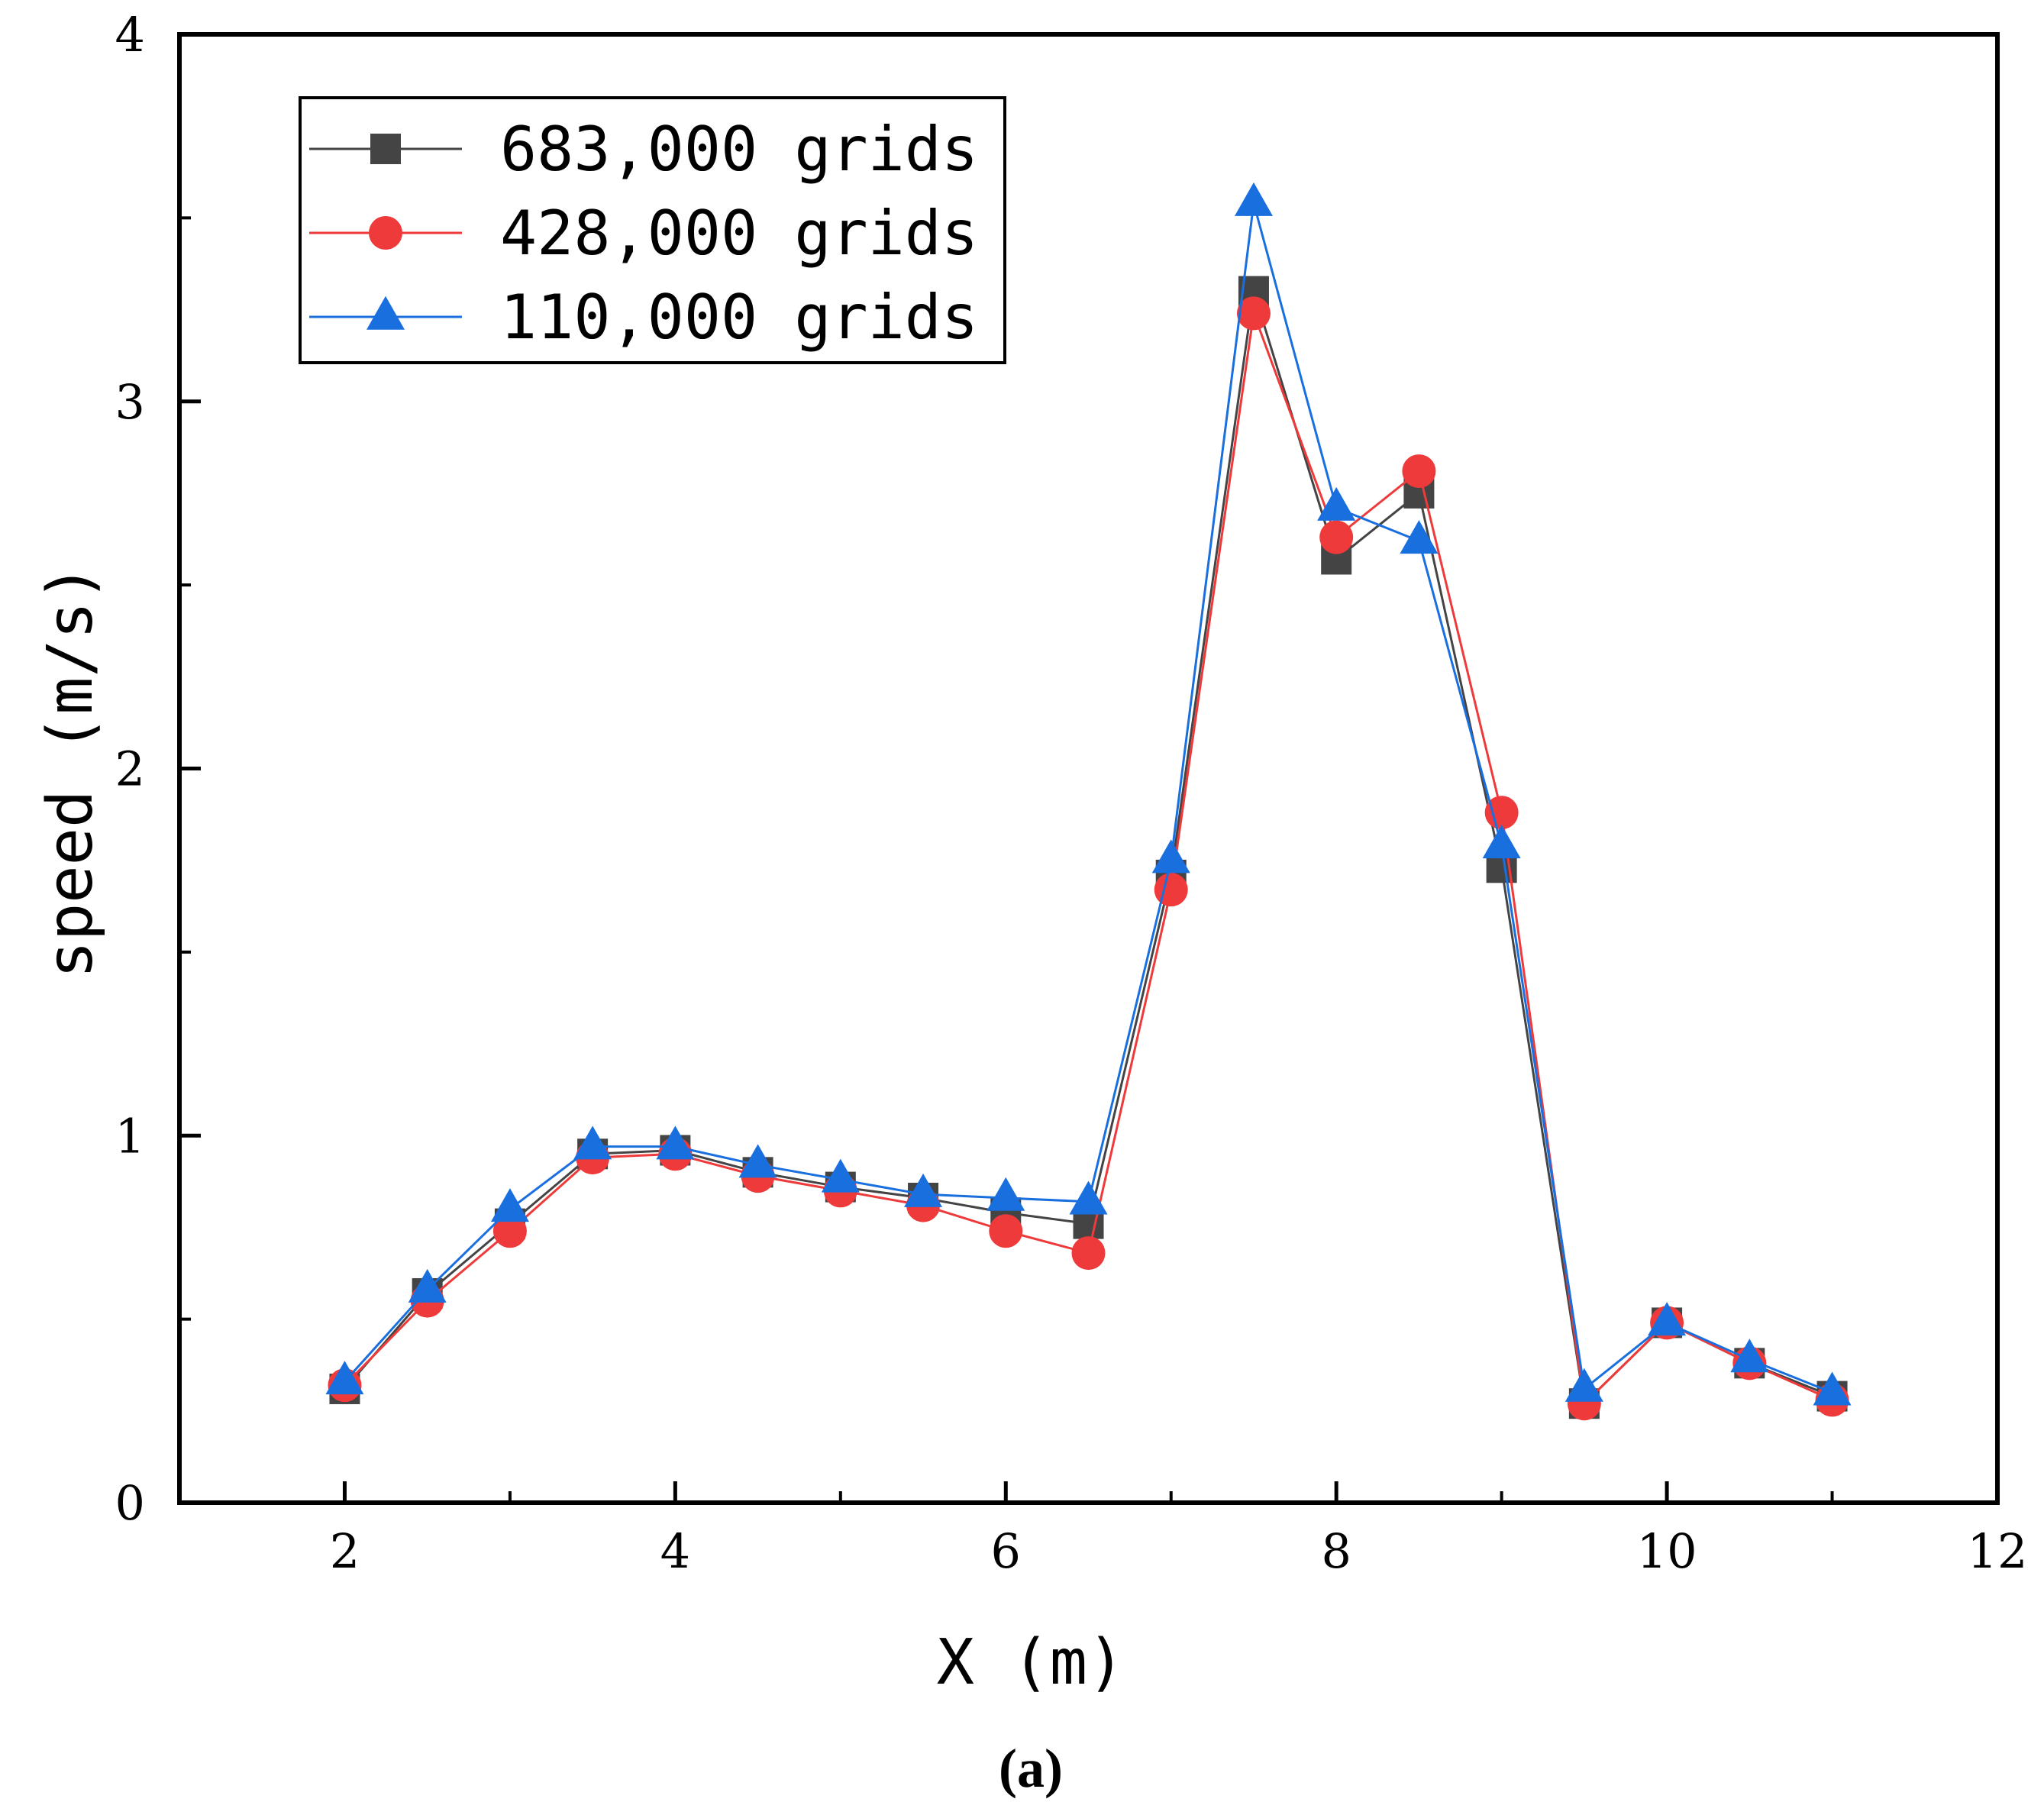  I want to click on x-axis-title: X (m), so click(1031, 1662).